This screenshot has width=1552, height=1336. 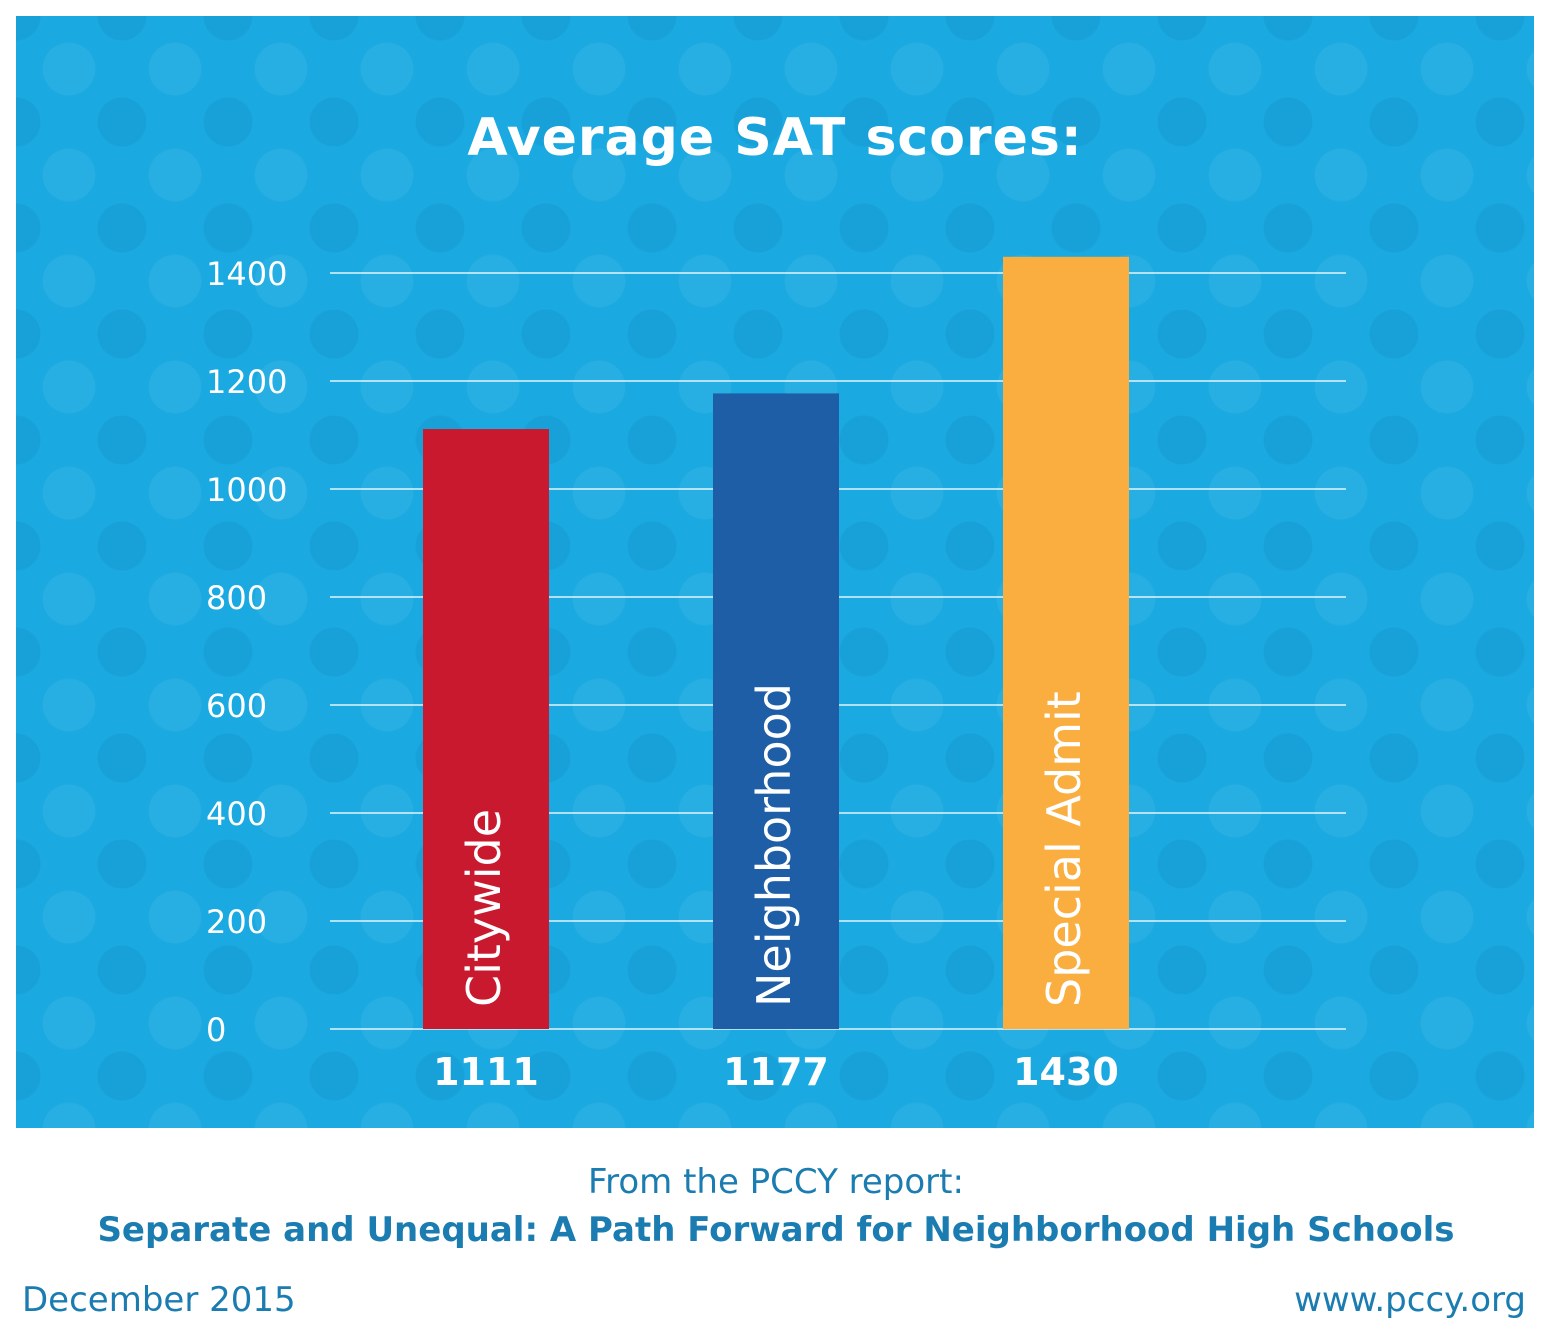 What do you see at coordinates (776, 1182) in the screenshot?
I see `caption-intro: From the PCCY report:` at bounding box center [776, 1182].